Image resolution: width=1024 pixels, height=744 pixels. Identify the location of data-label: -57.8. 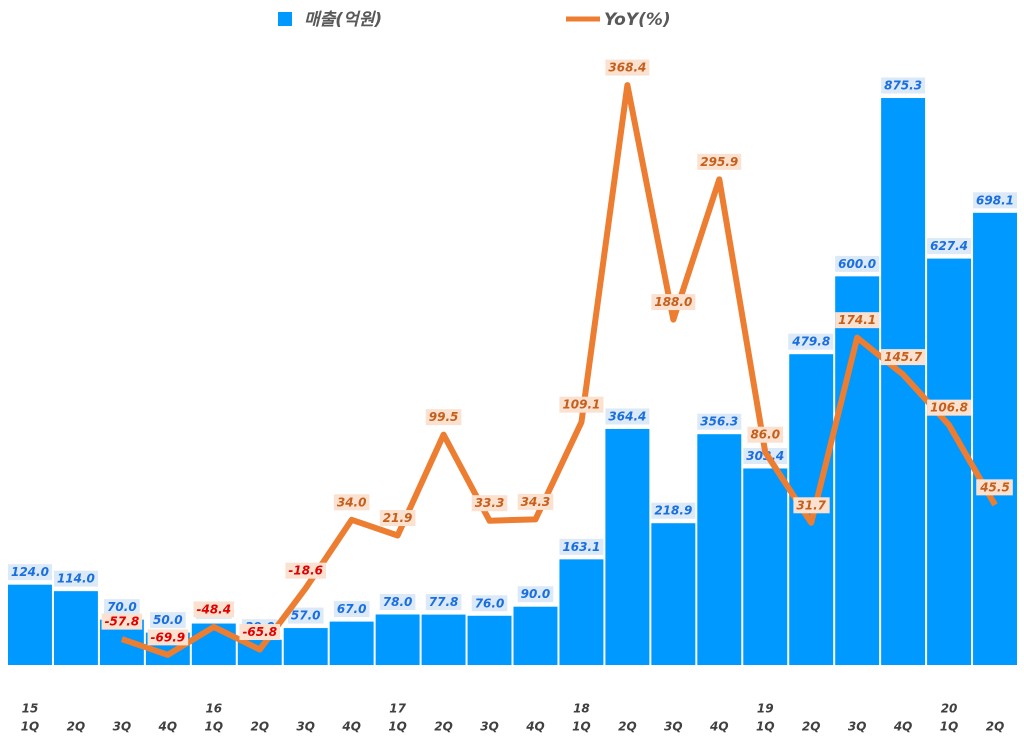
(122, 622).